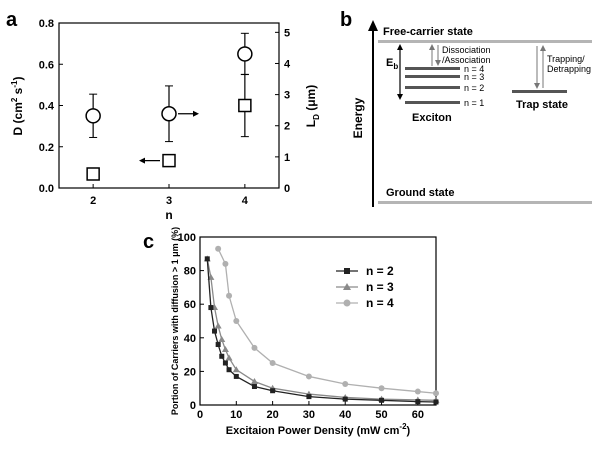 Image resolution: width=600 pixels, height=458 pixels. I want to click on c-ytick-label: 40, so click(190, 339).